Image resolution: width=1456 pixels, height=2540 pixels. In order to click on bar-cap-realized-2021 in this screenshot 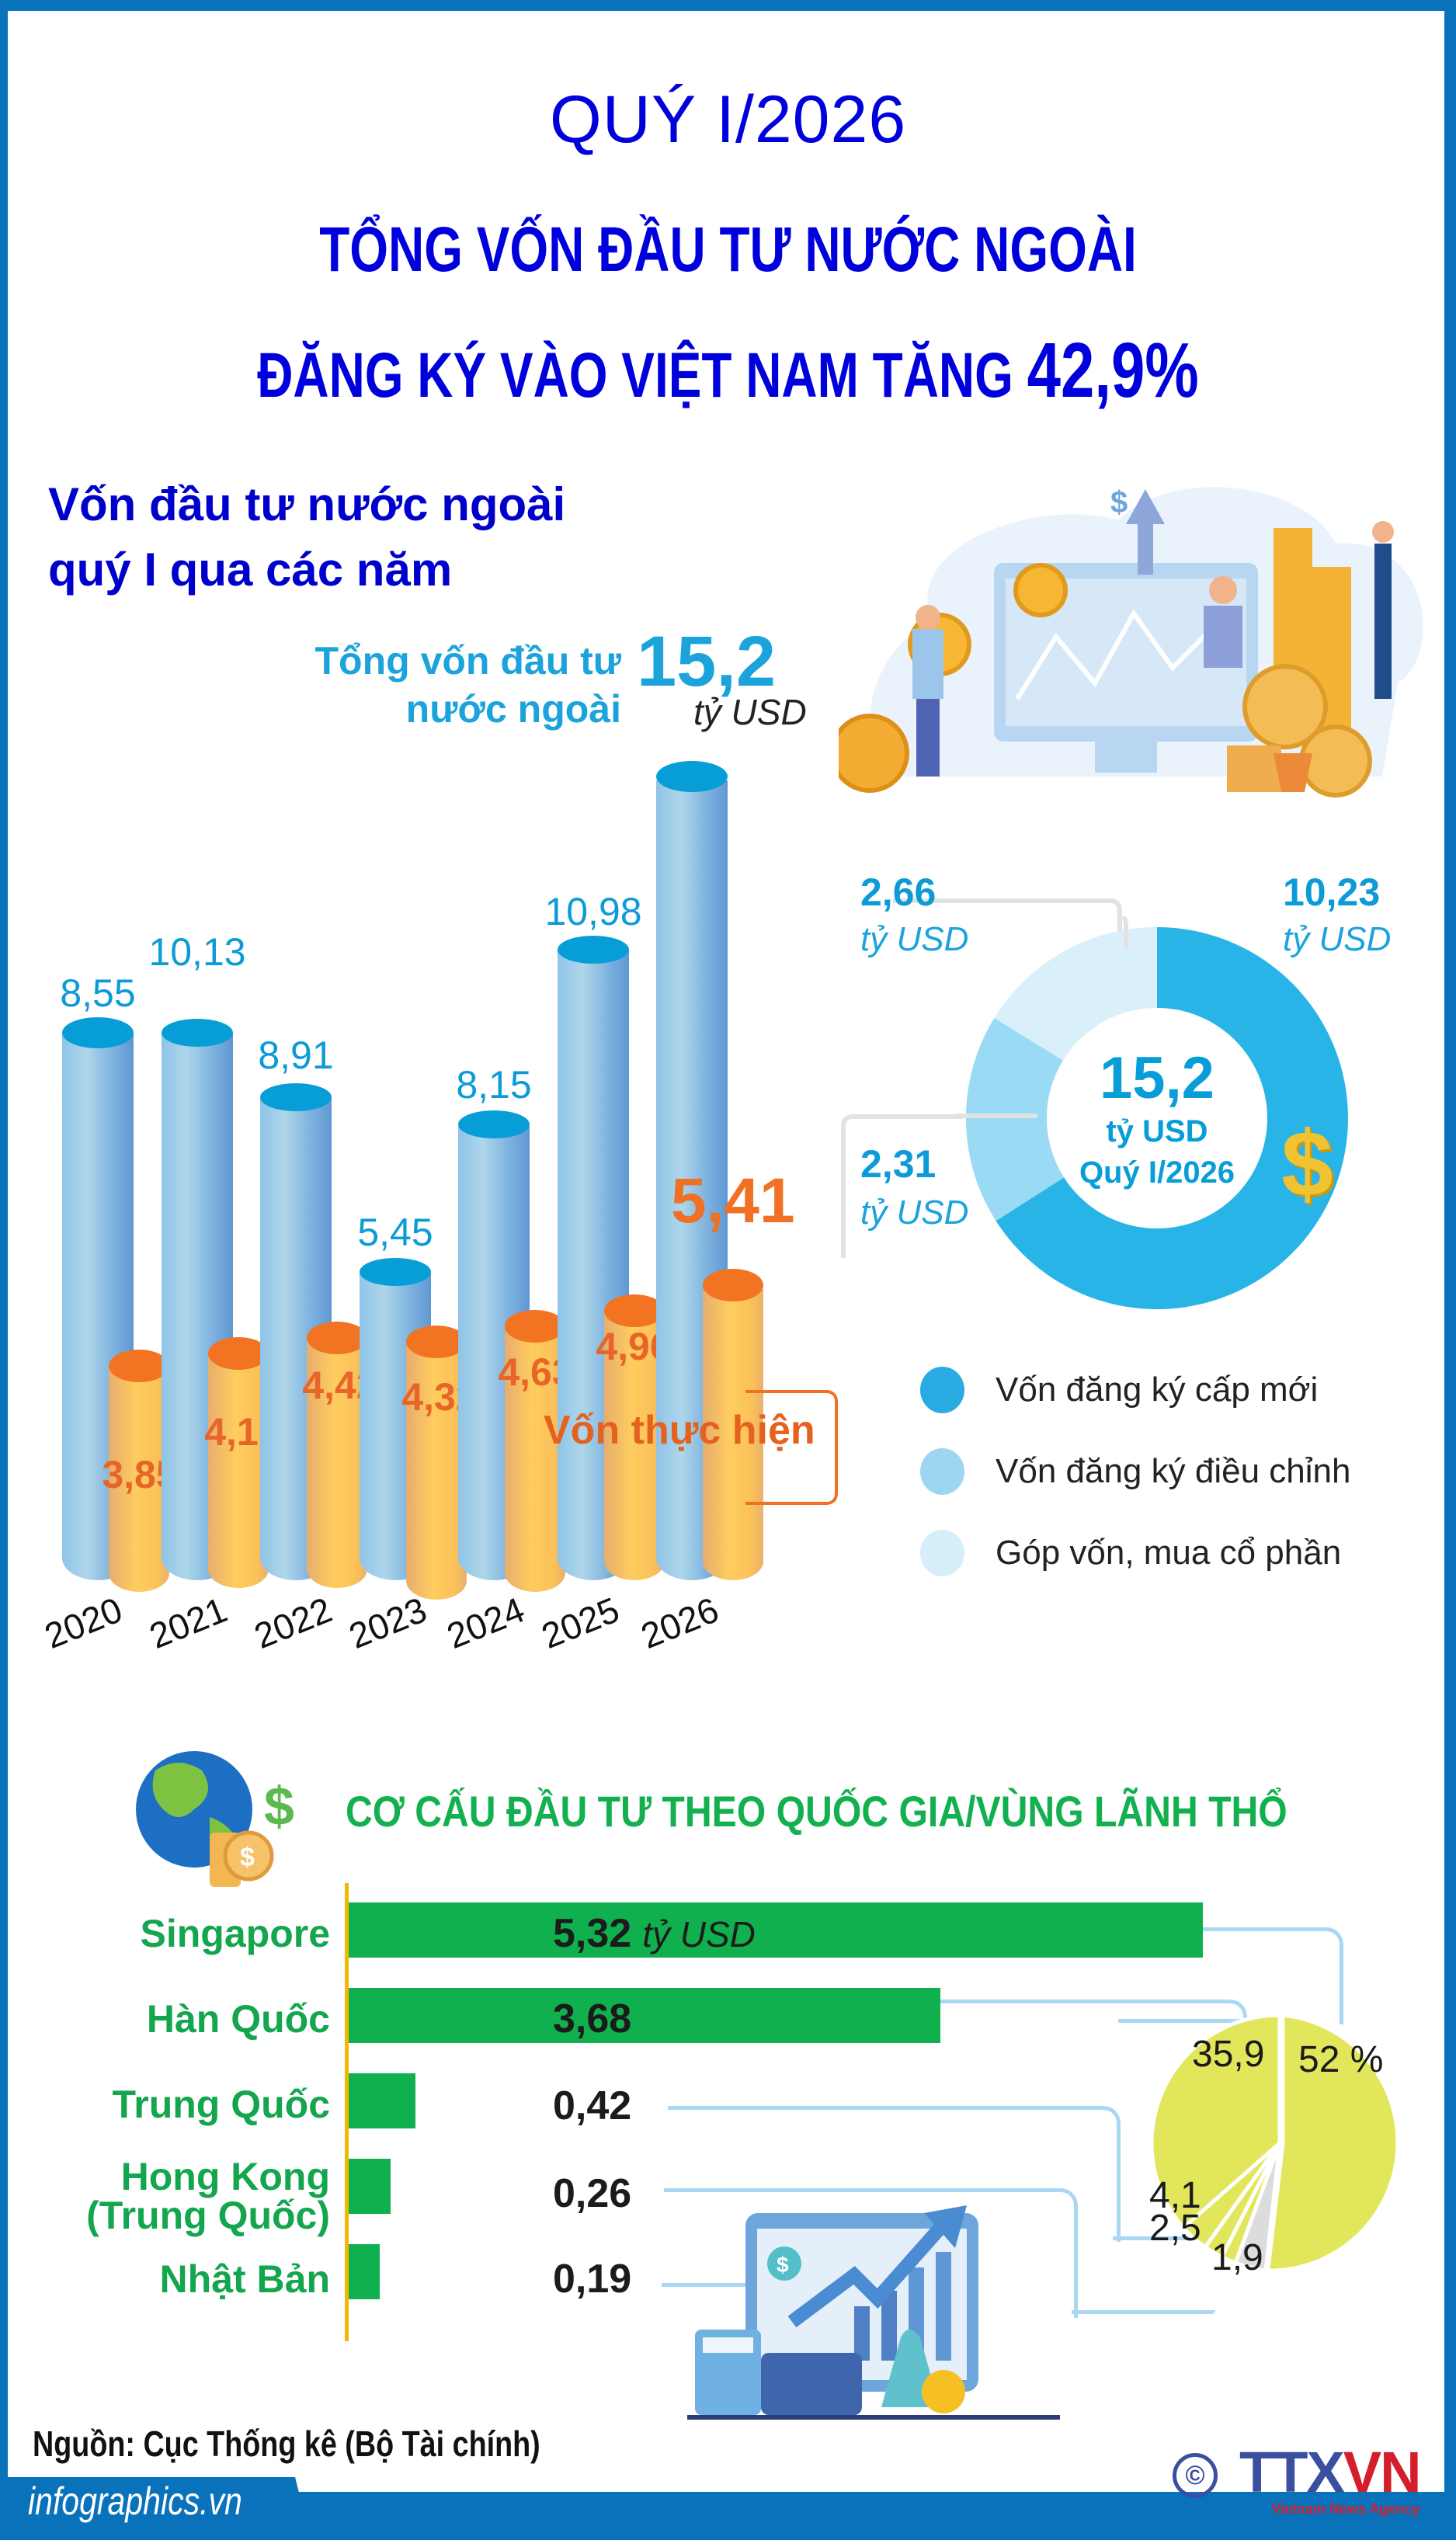, I will do `click(239, 1354)`.